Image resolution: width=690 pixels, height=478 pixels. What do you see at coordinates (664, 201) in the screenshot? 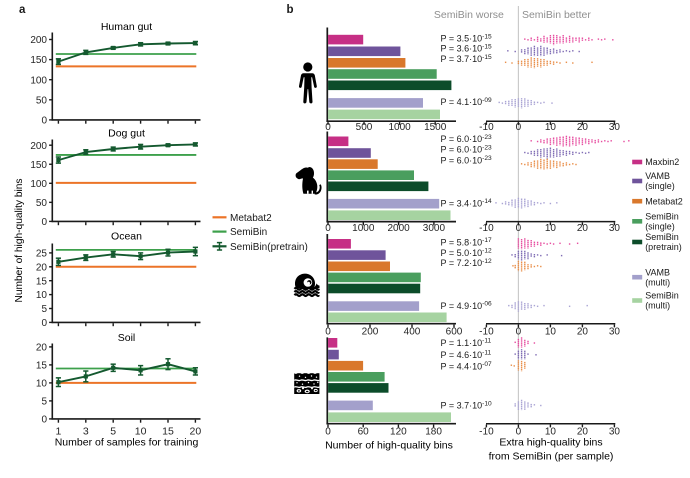
I see `svg-text: Metabat2` at bounding box center [664, 201].